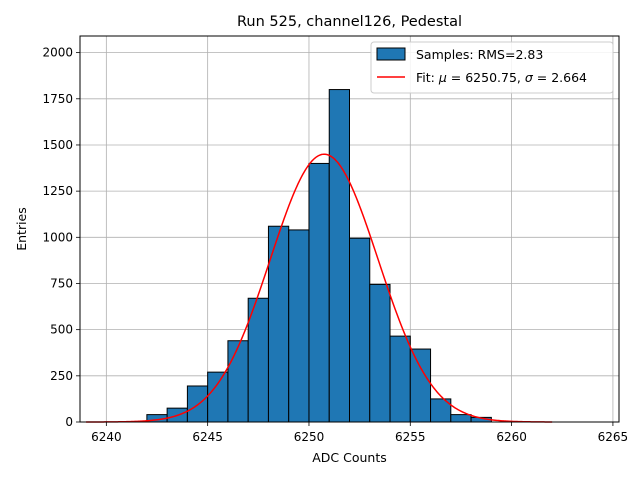 The height and width of the screenshot is (480, 640). I want to click on legend-fit-mu-value: = 6250.75,, so click(486, 77).